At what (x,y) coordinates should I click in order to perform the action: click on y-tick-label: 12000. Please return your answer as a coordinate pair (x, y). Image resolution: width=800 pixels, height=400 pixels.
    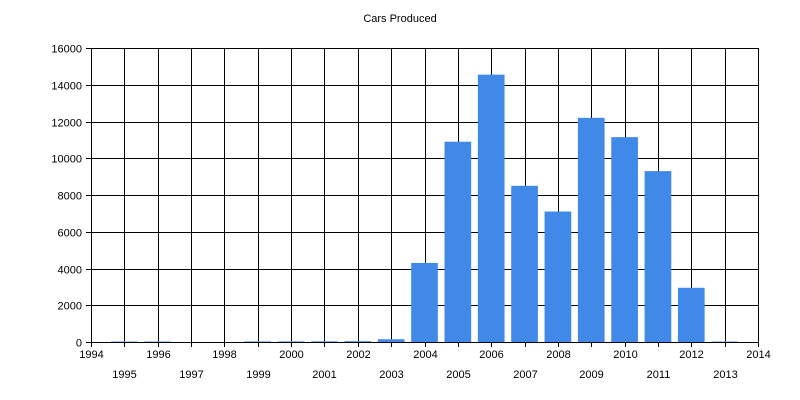
    Looking at the image, I should click on (66, 124).